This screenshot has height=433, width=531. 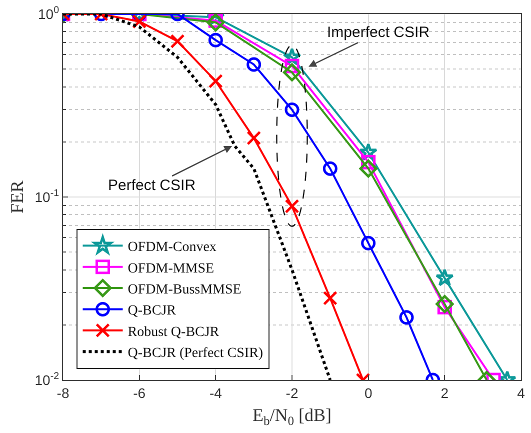 What do you see at coordinates (174, 332) in the screenshot?
I see `legend-label: Robust Q-BCJR` at bounding box center [174, 332].